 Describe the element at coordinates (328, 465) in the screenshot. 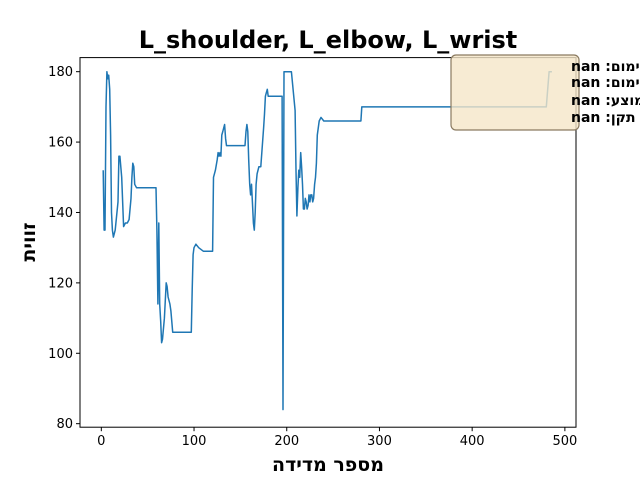

I see `x-axis-label: מספר מדידה` at that location.